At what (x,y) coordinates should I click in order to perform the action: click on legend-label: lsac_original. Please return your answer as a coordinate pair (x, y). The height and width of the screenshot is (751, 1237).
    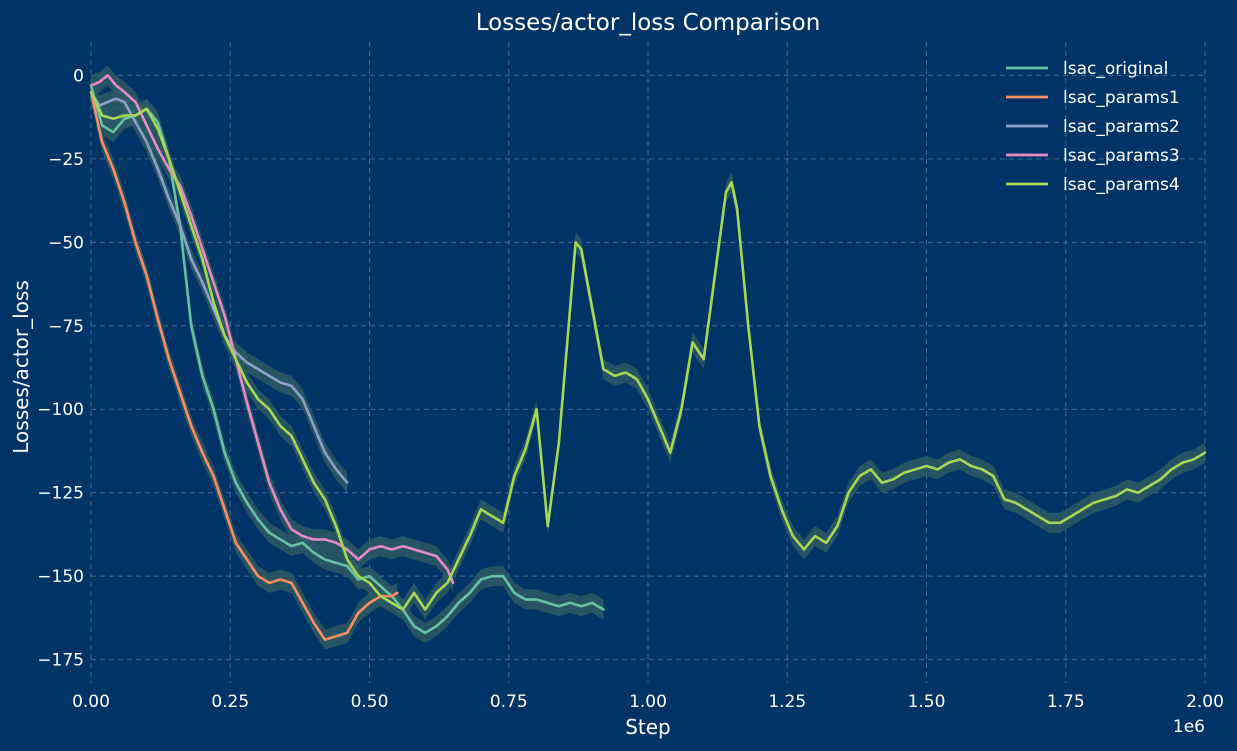
    Looking at the image, I should click on (1115, 69).